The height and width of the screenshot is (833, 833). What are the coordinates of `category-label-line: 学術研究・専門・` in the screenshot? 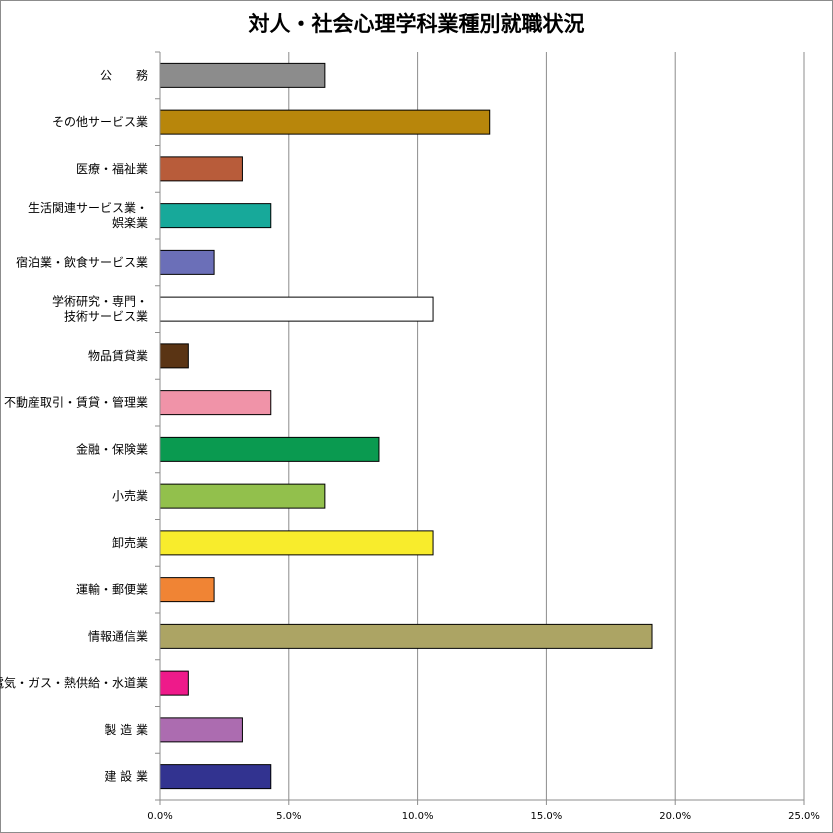 It's located at (100, 301).